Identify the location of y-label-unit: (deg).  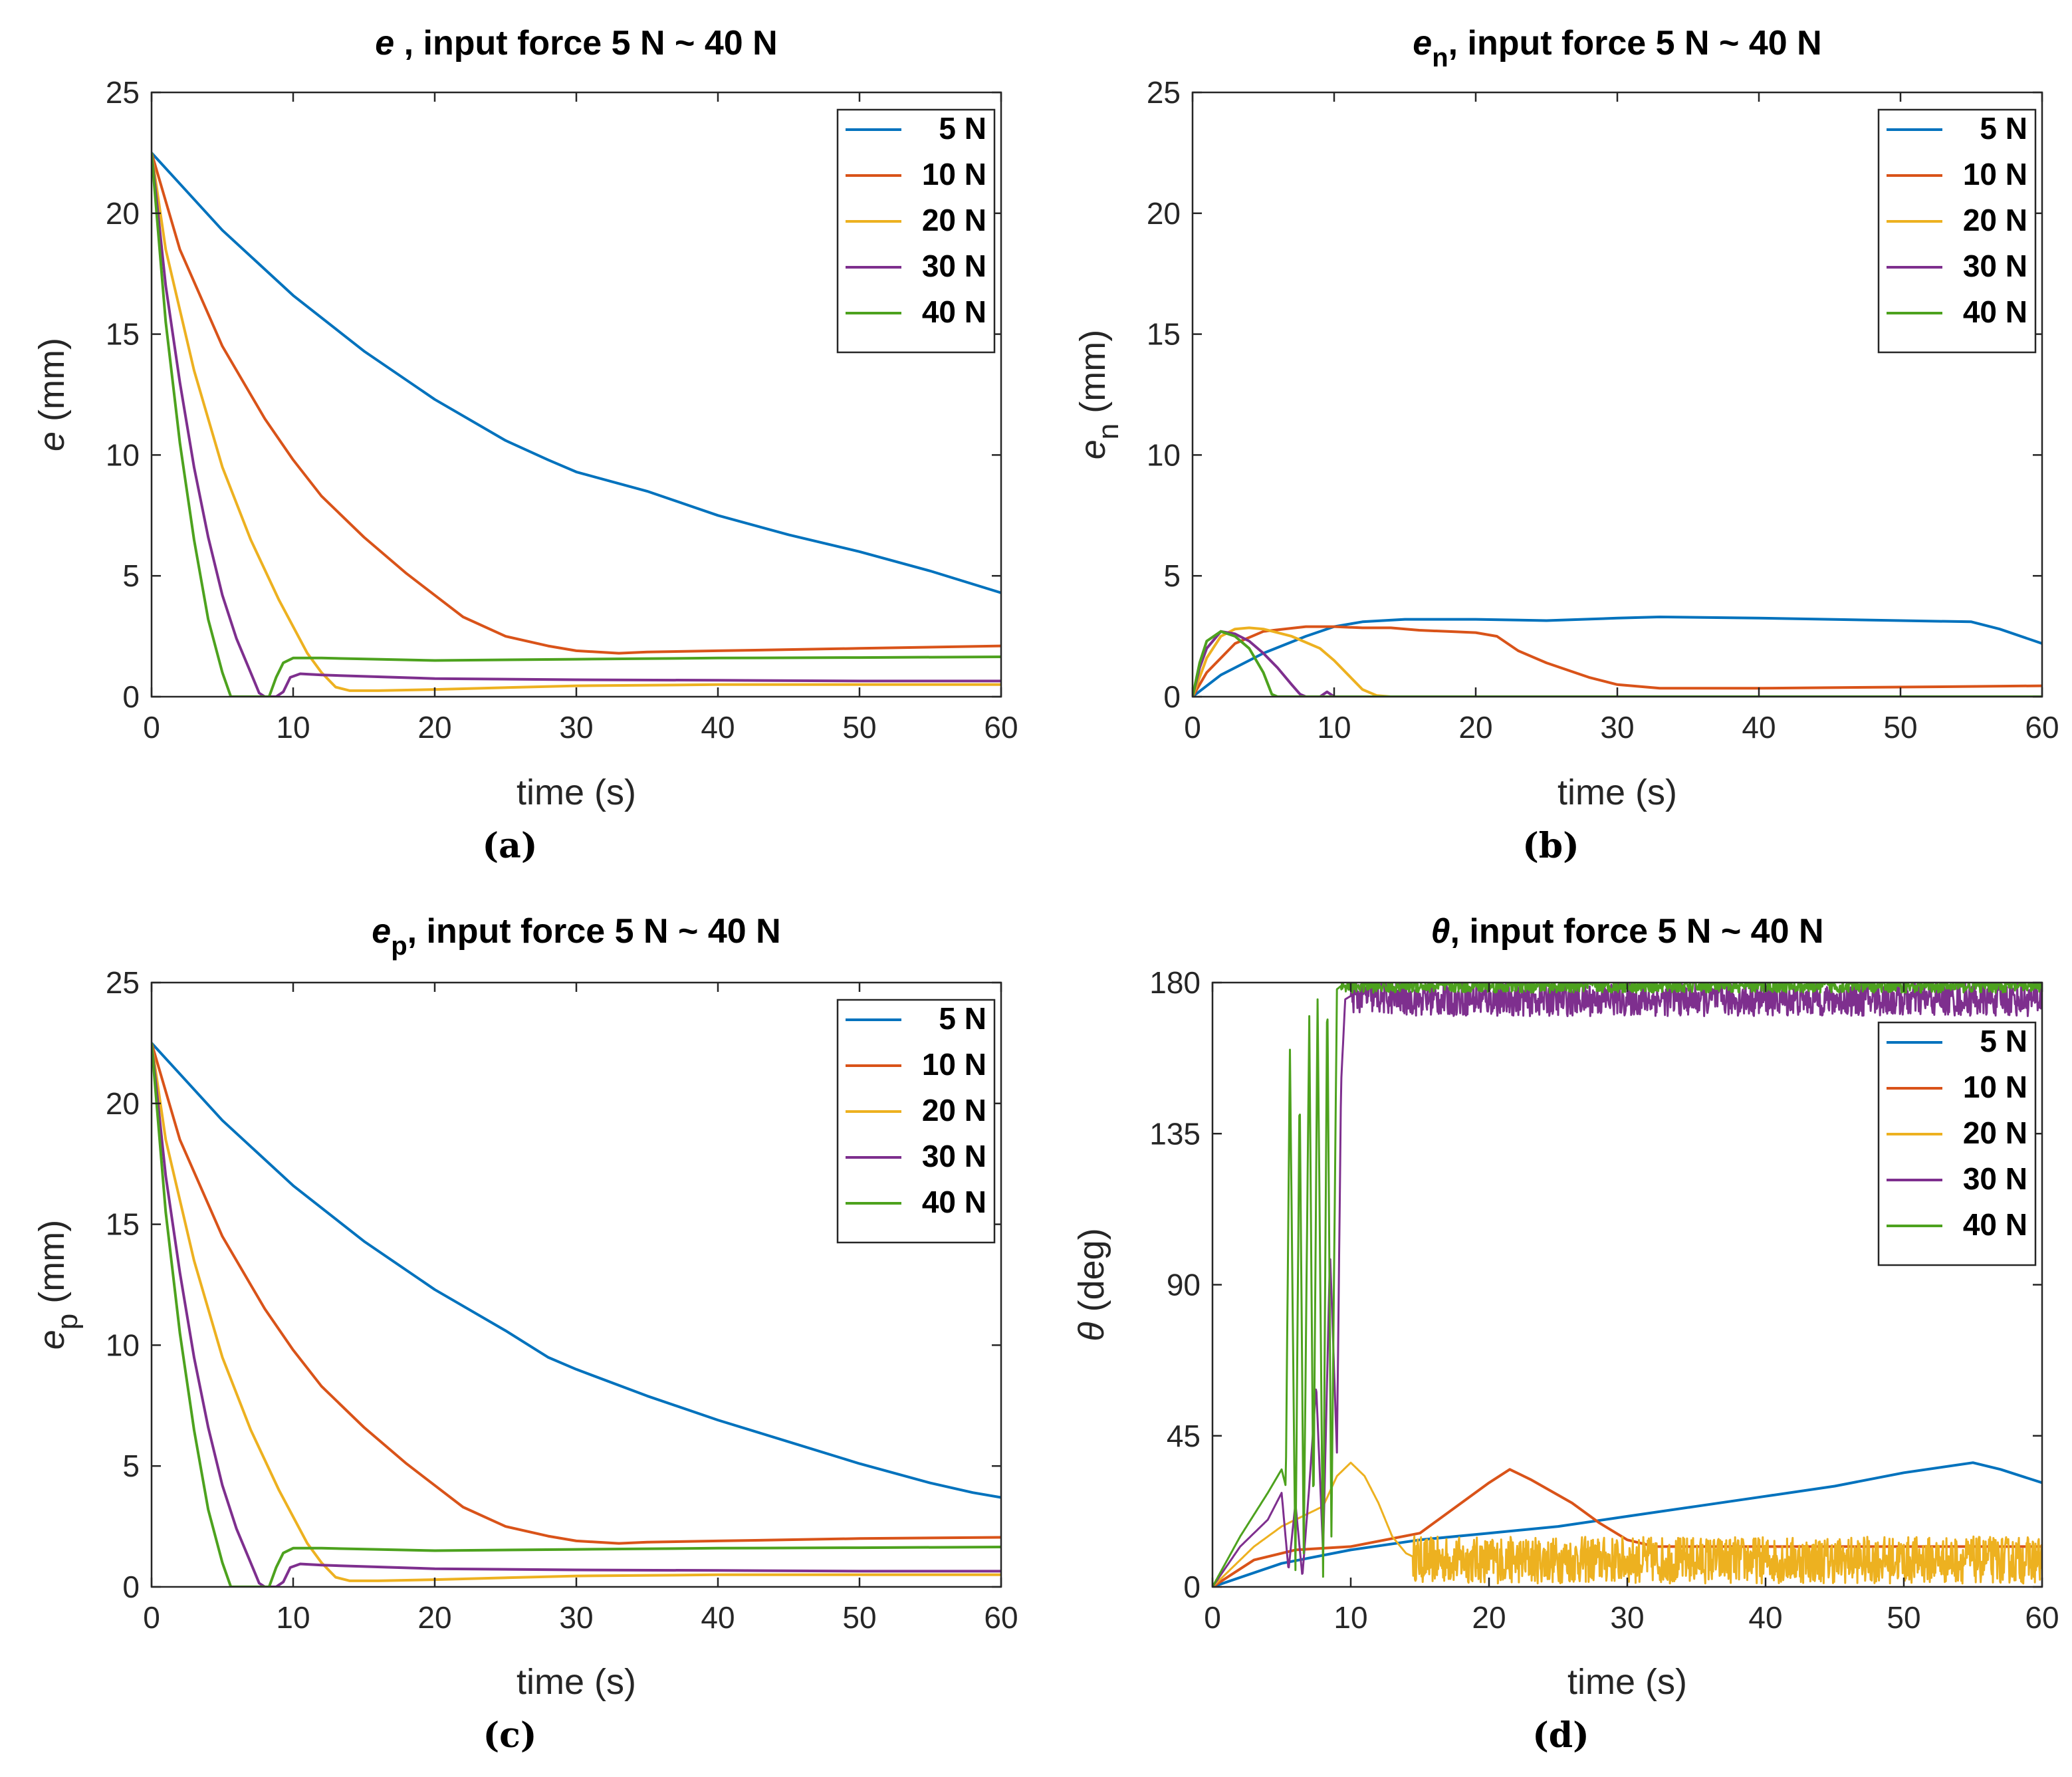
(1091, 1275).